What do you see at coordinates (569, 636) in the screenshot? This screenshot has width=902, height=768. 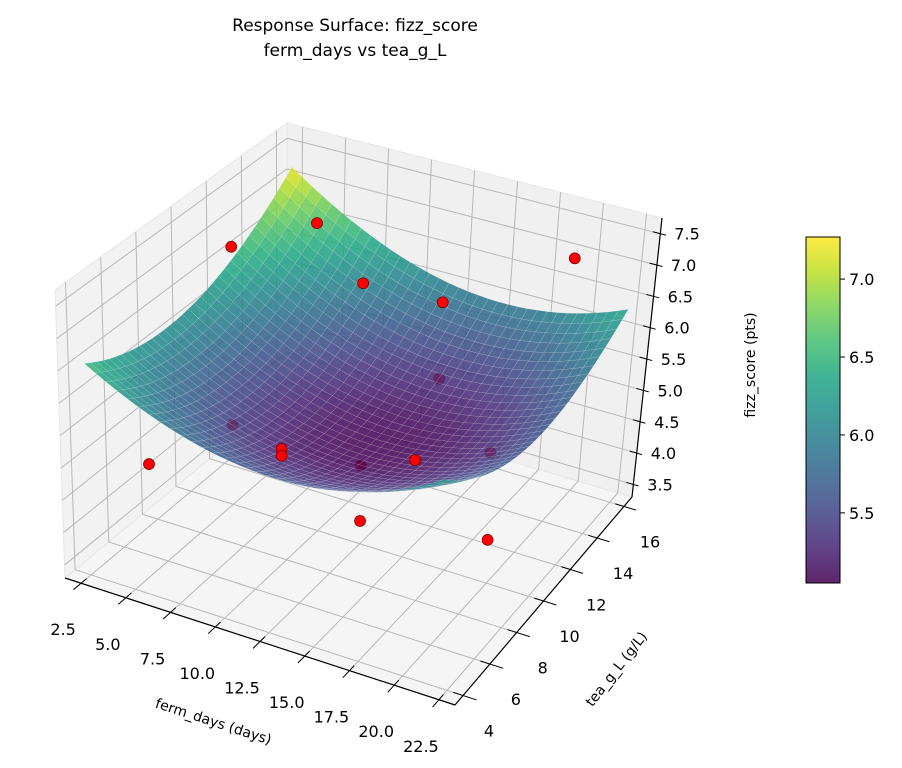 I see `y-tick-label: 10` at bounding box center [569, 636].